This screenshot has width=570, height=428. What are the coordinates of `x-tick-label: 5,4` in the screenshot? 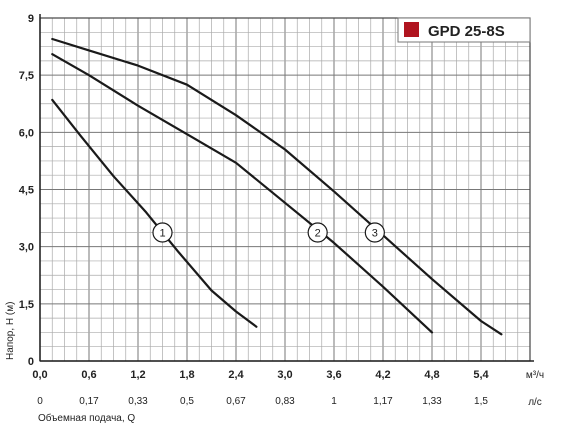 It's located at (481, 375).